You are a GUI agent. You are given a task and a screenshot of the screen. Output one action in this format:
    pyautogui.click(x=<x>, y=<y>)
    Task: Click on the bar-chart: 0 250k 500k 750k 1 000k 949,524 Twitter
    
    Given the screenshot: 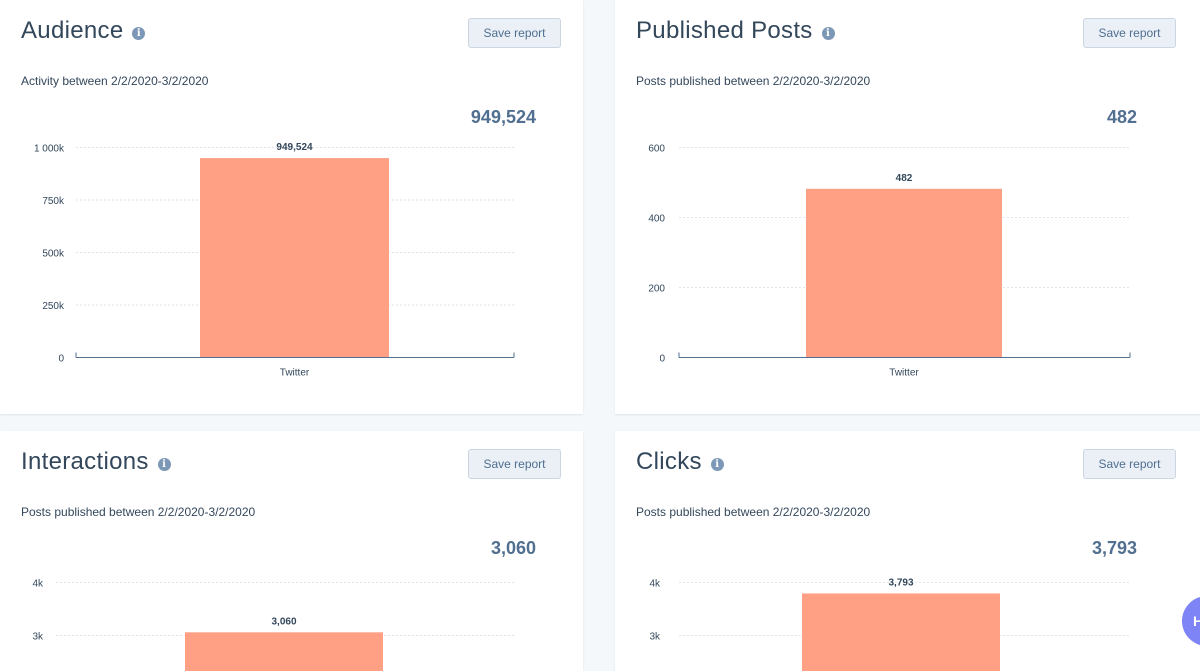 What is the action you would take?
    pyautogui.click(x=274, y=260)
    